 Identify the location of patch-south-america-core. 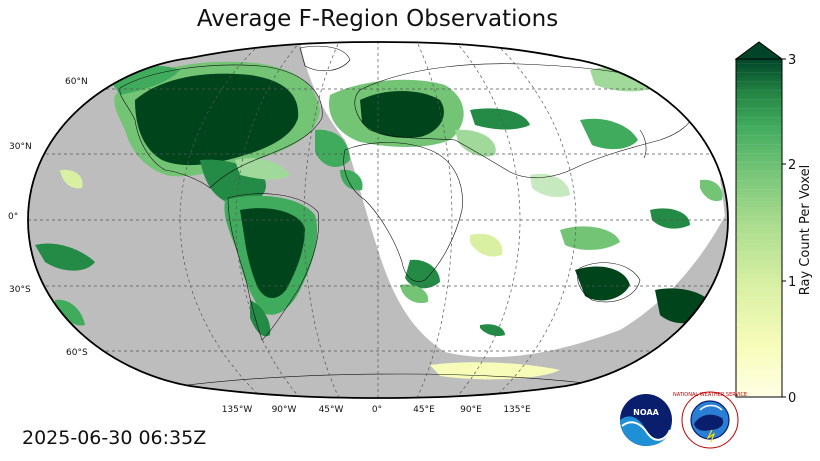
(272, 253).